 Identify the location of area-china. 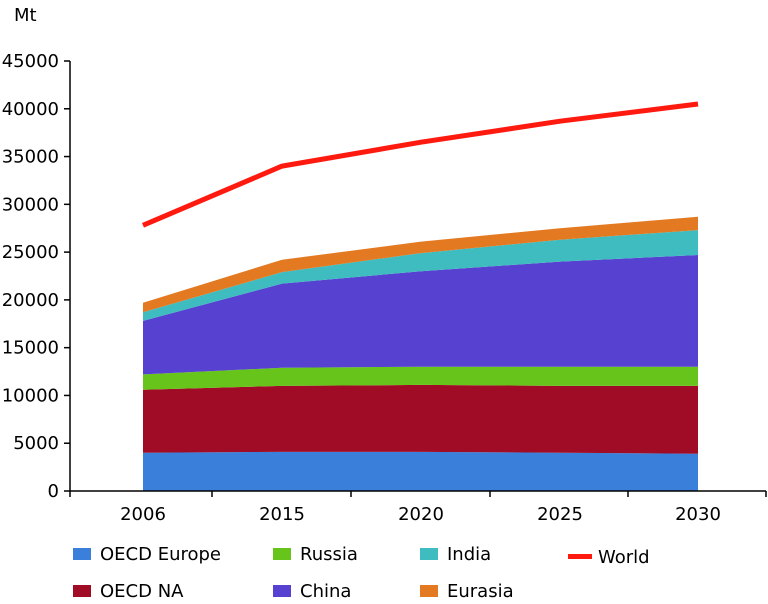
(420, 314).